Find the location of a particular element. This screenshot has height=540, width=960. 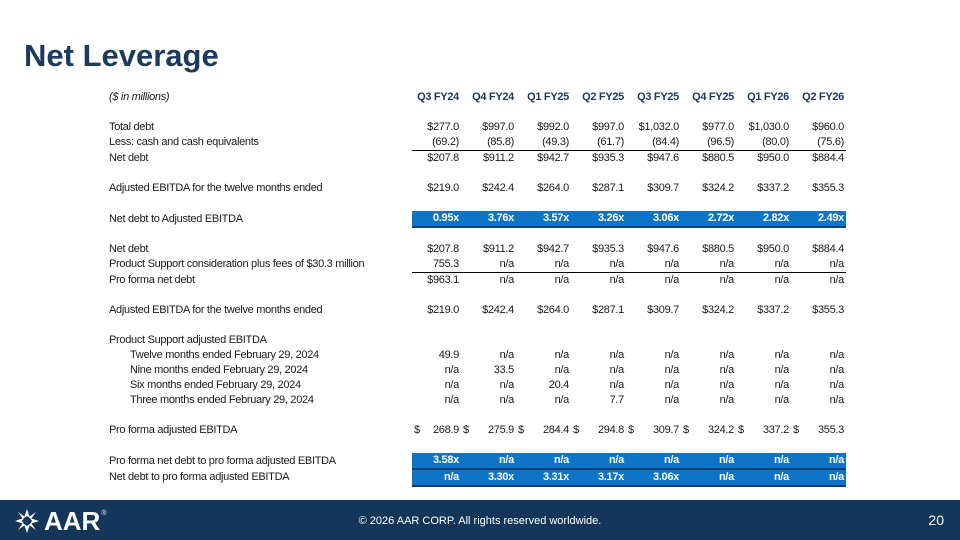

cell-value: 294.8 is located at coordinates (610, 430).